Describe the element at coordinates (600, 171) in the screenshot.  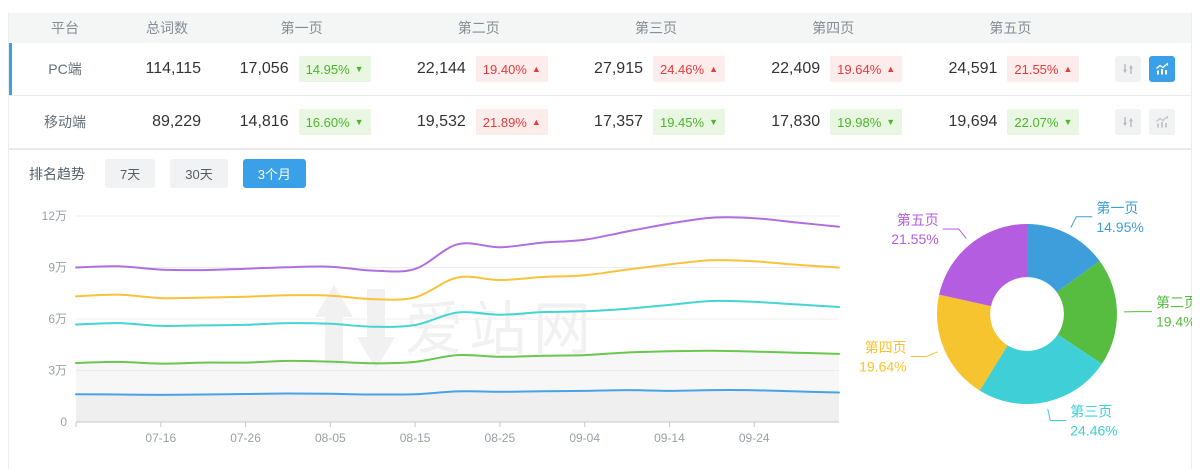
I see `trend-tabbar: 排名趋势 7天 30天 3个月` at that location.